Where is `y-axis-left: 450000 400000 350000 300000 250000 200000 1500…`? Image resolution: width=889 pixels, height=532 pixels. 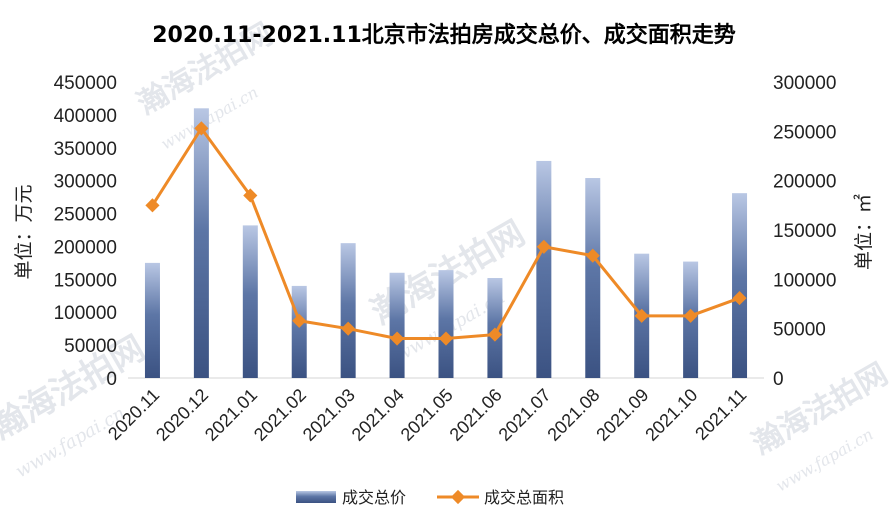
y-axis-left: 450000 400000 350000 300000 250000 200000 1500… is located at coordinates (85, 231).